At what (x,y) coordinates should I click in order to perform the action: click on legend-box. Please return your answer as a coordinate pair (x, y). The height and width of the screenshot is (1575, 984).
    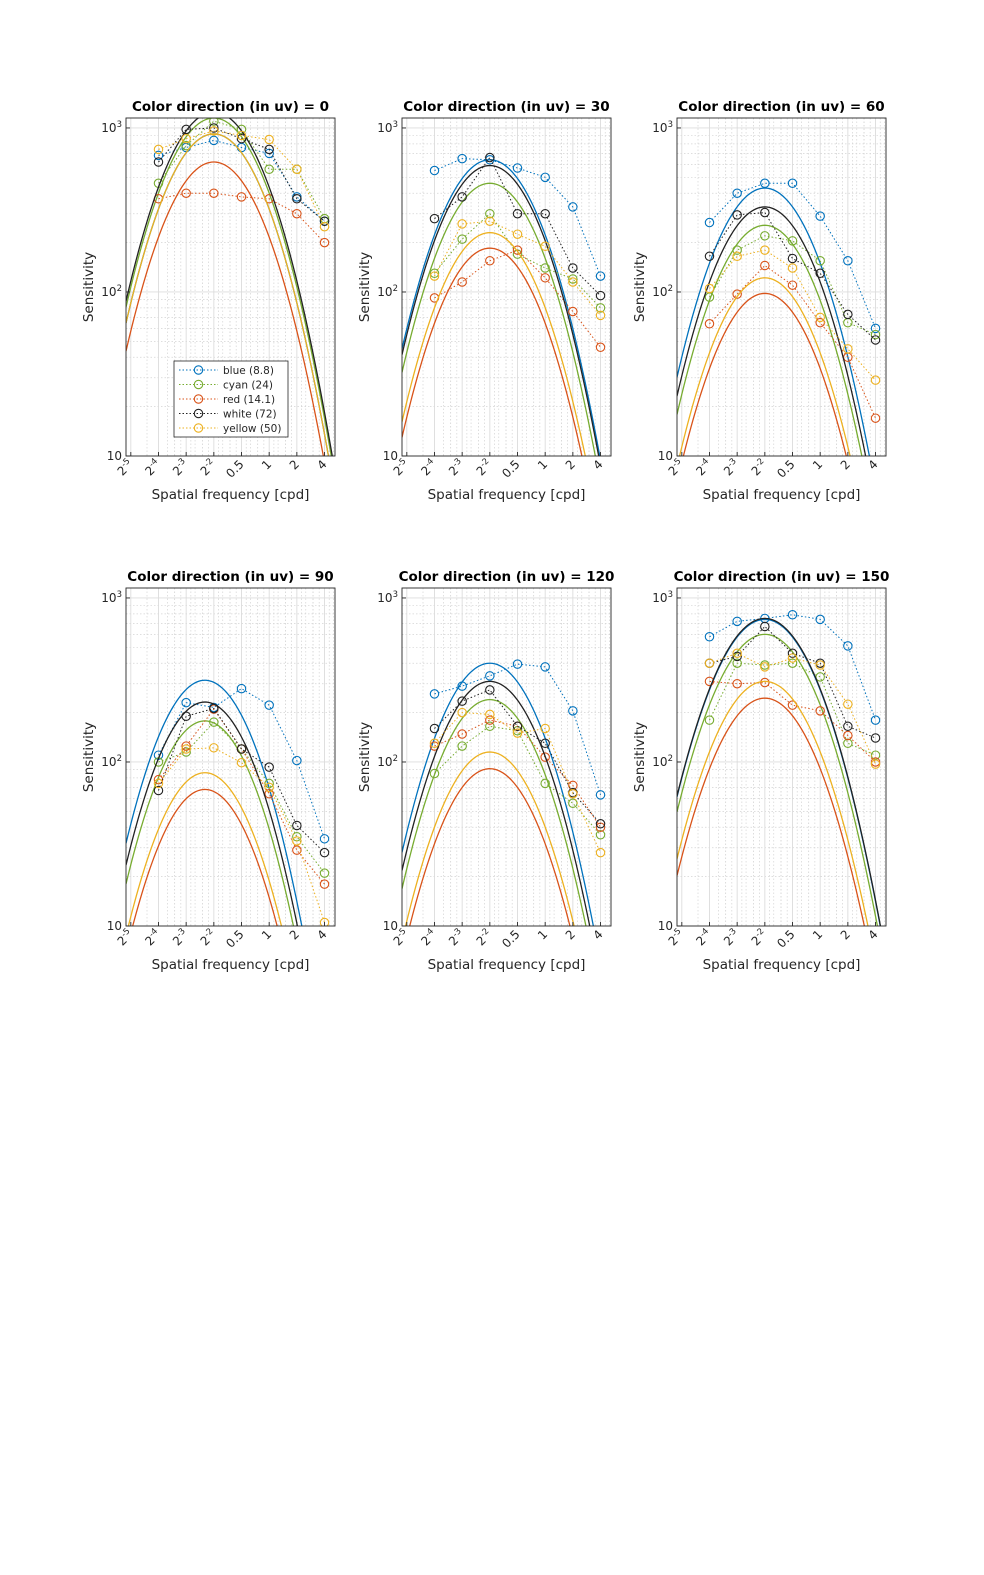
    Looking at the image, I should click on (231, 399).